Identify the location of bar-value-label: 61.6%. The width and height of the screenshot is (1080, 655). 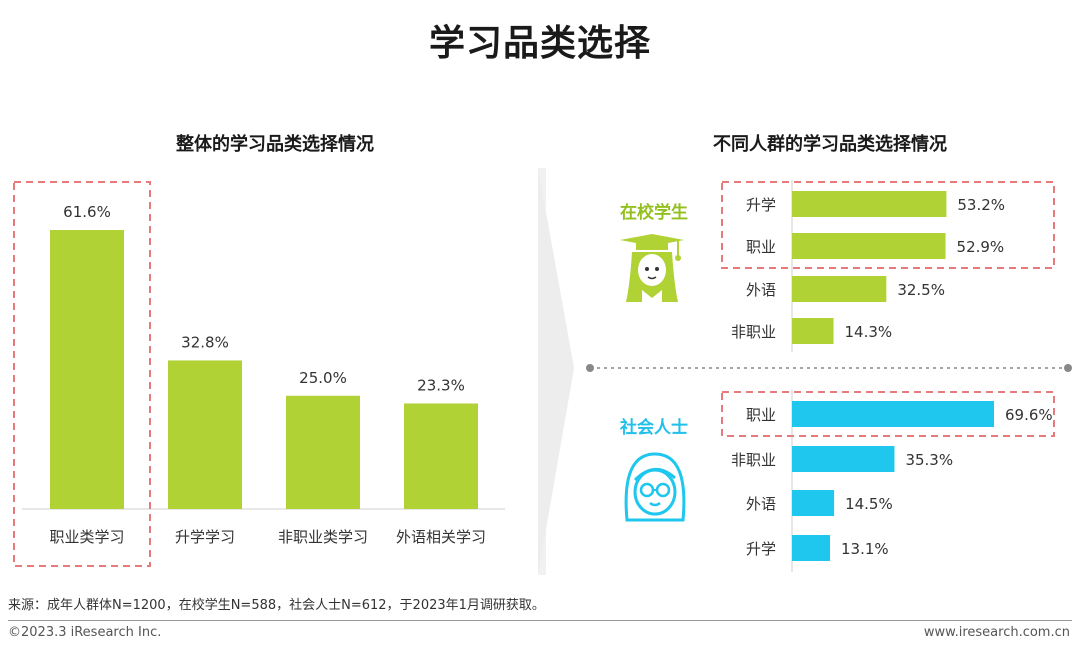
(87, 212).